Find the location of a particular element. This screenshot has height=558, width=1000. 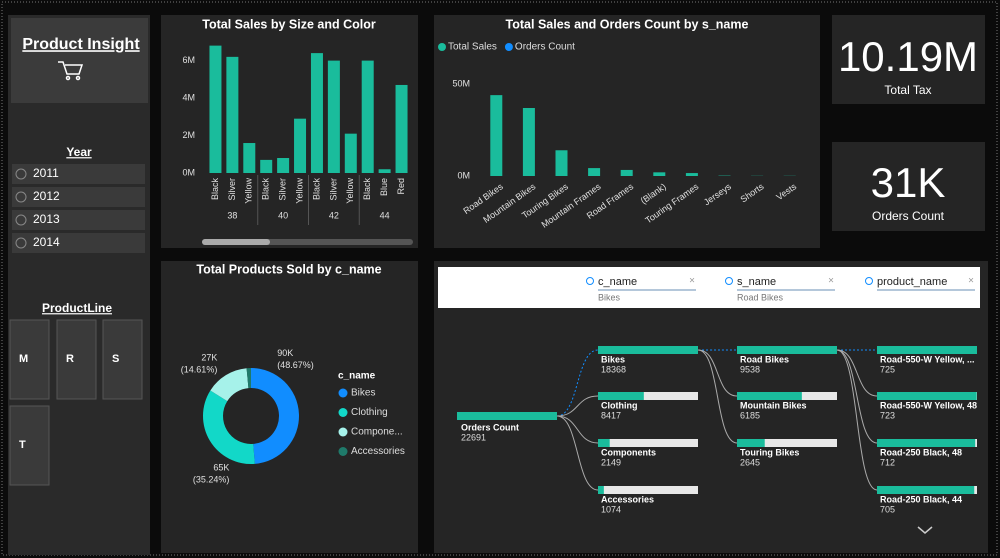

data-label: (14.61%) is located at coordinates (199, 369).